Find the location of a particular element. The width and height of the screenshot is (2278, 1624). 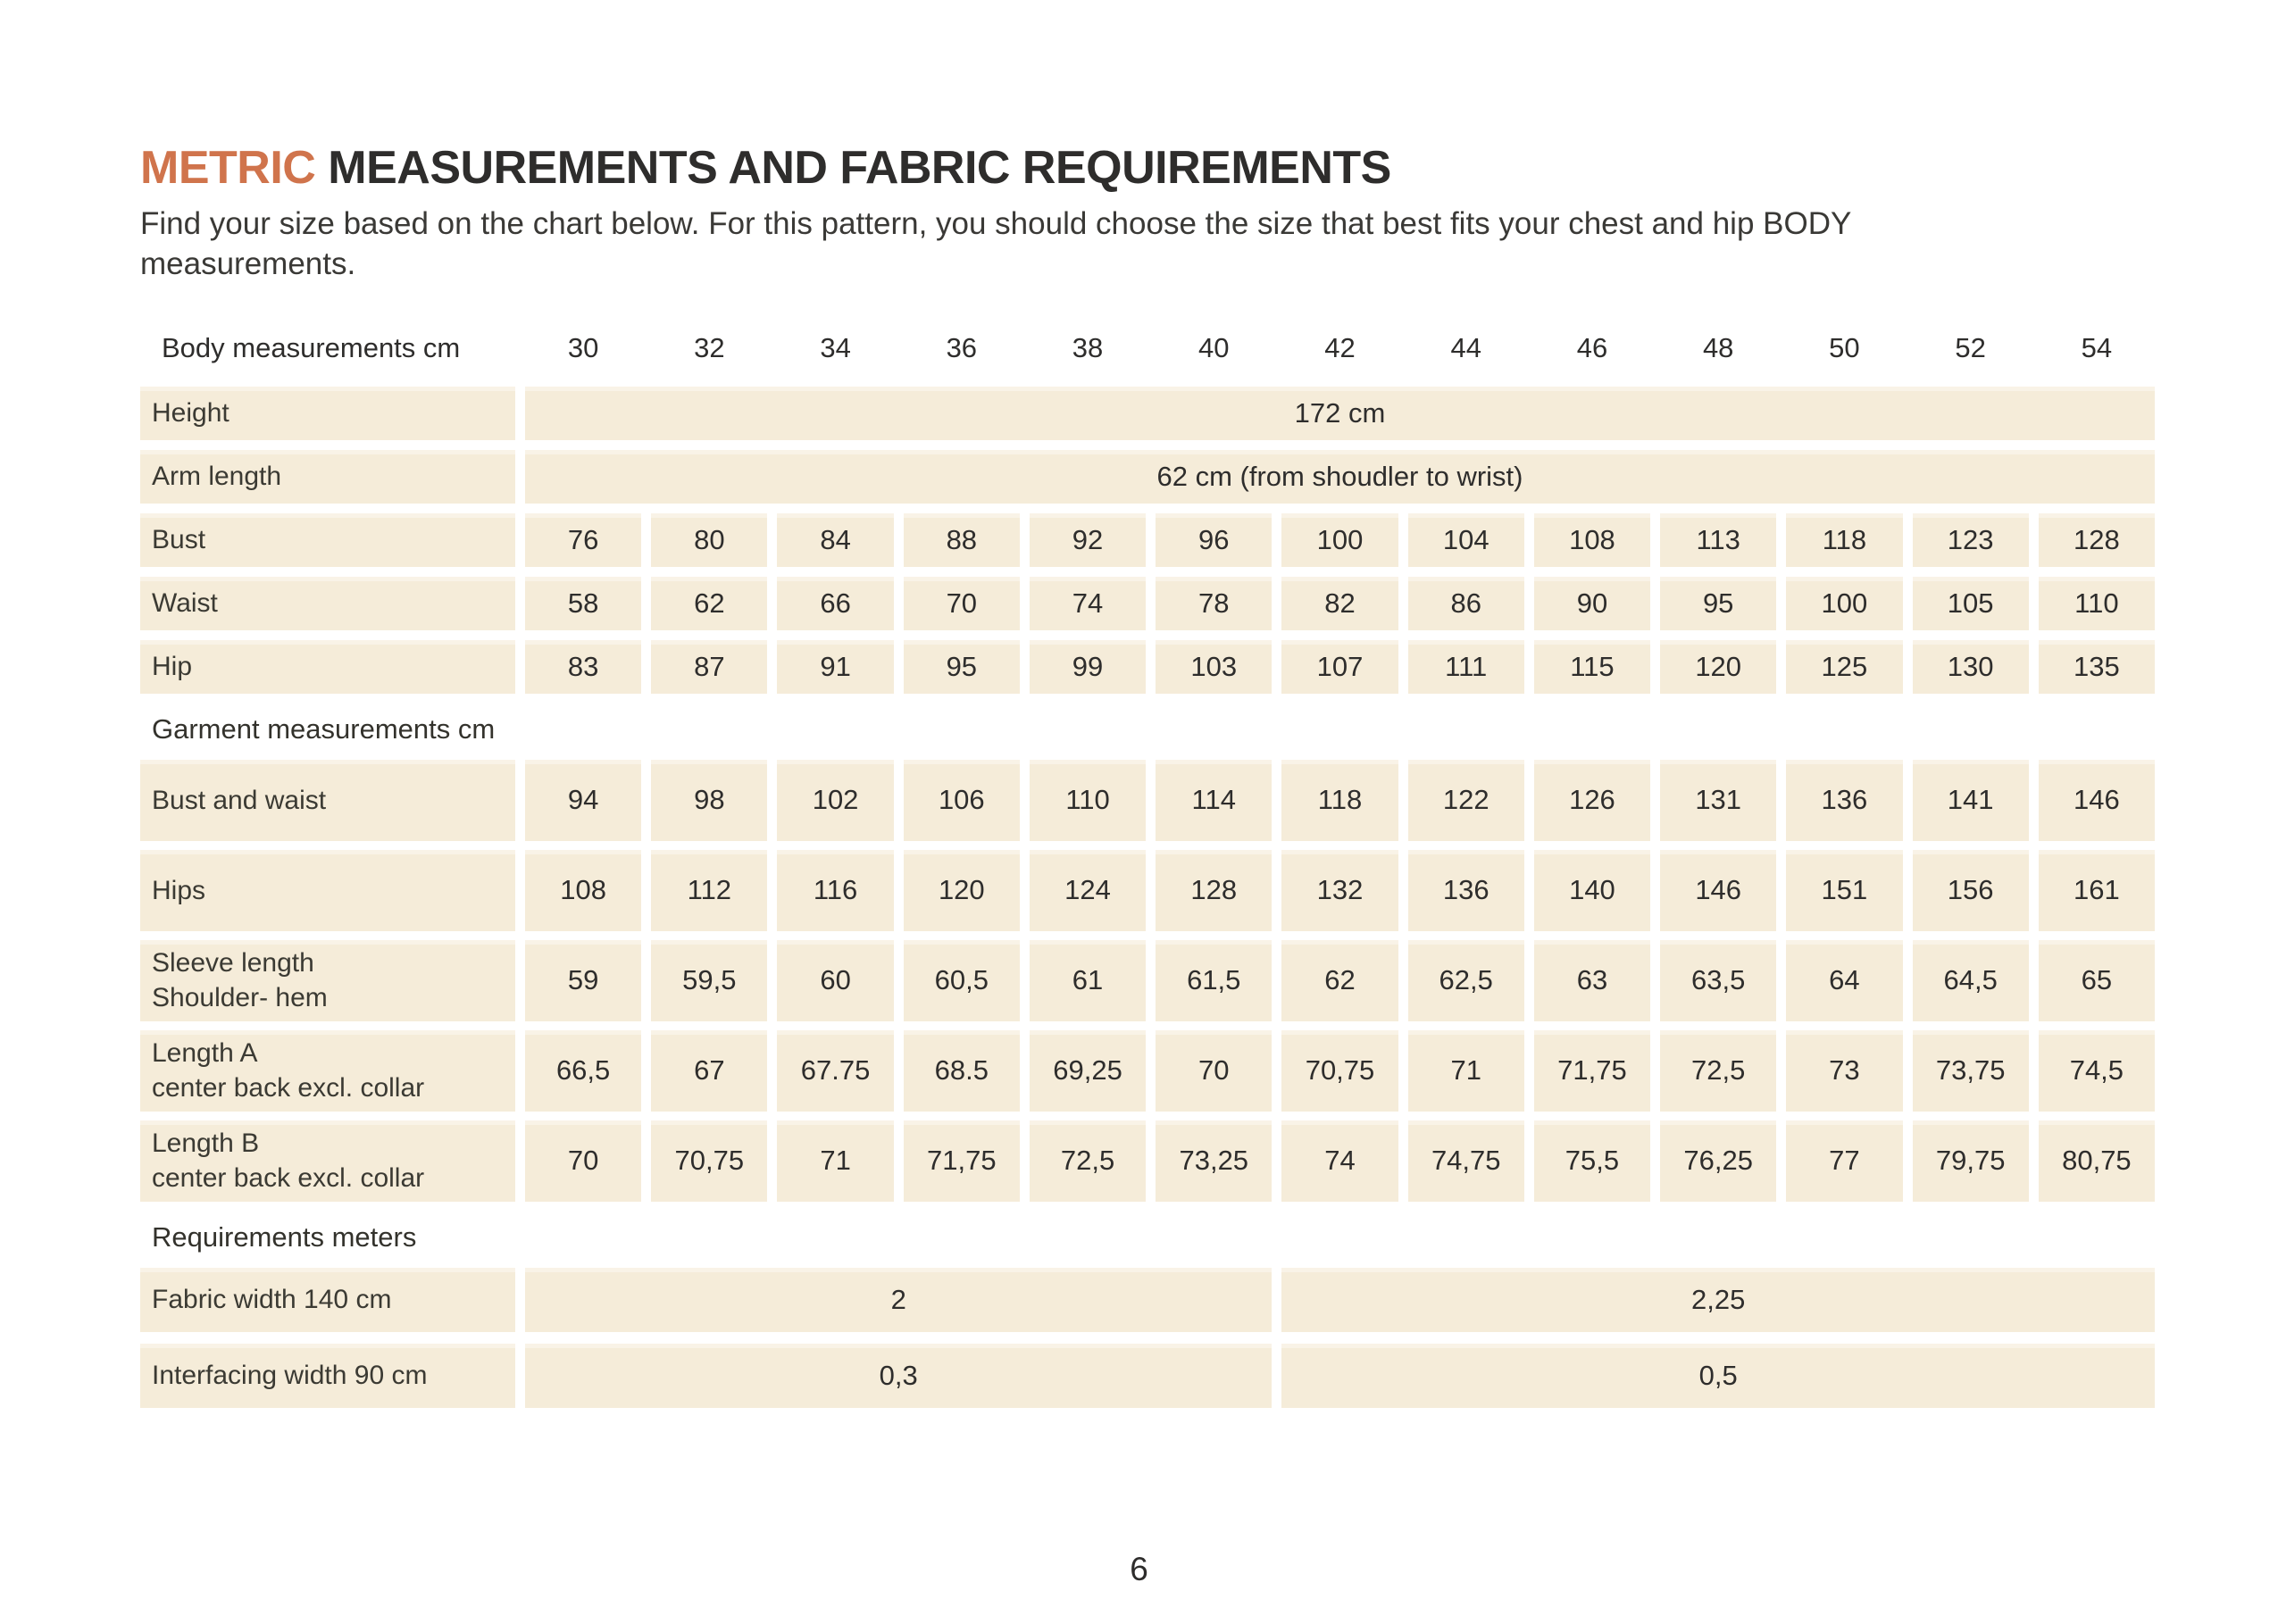

measurement-value-cell: 62,5 is located at coordinates (1465, 980).